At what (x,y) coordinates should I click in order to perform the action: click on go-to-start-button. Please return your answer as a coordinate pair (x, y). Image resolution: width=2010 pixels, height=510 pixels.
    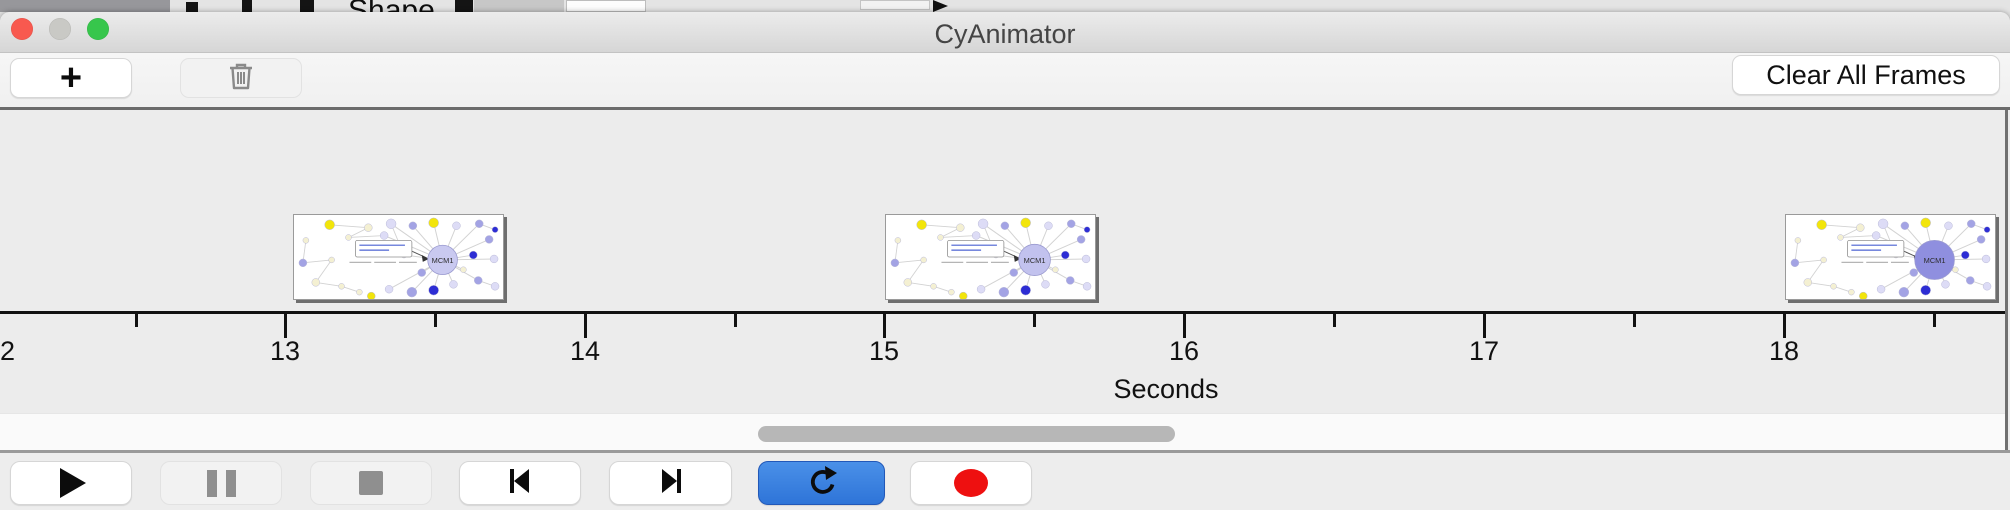
    Looking at the image, I should click on (520, 483).